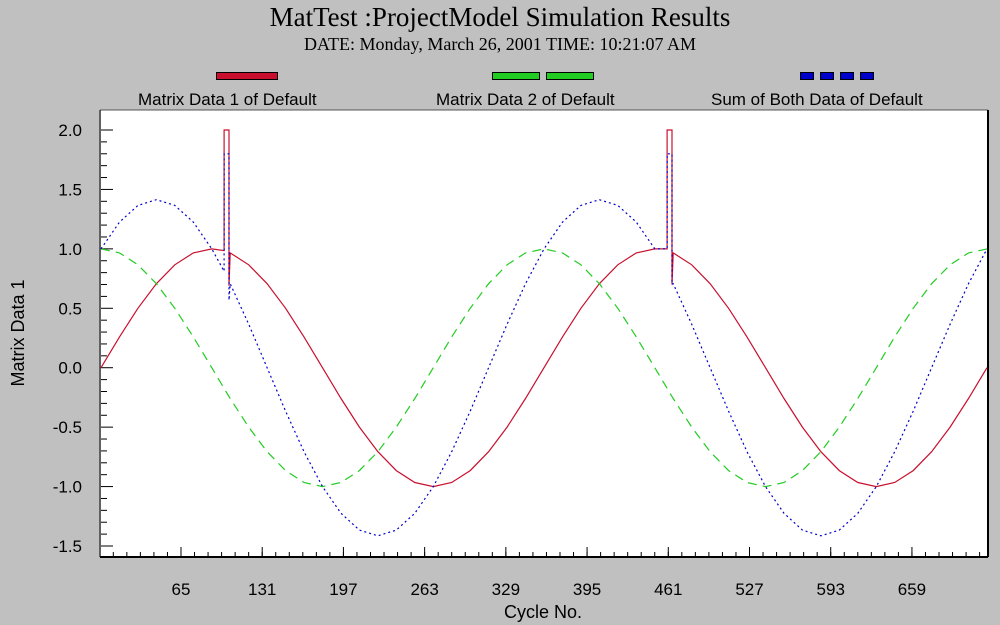 Image resolution: width=1000 pixels, height=625 pixels. I want to click on chart-title: MatTest :ProjectModel Simulation Results, so click(500, 17).